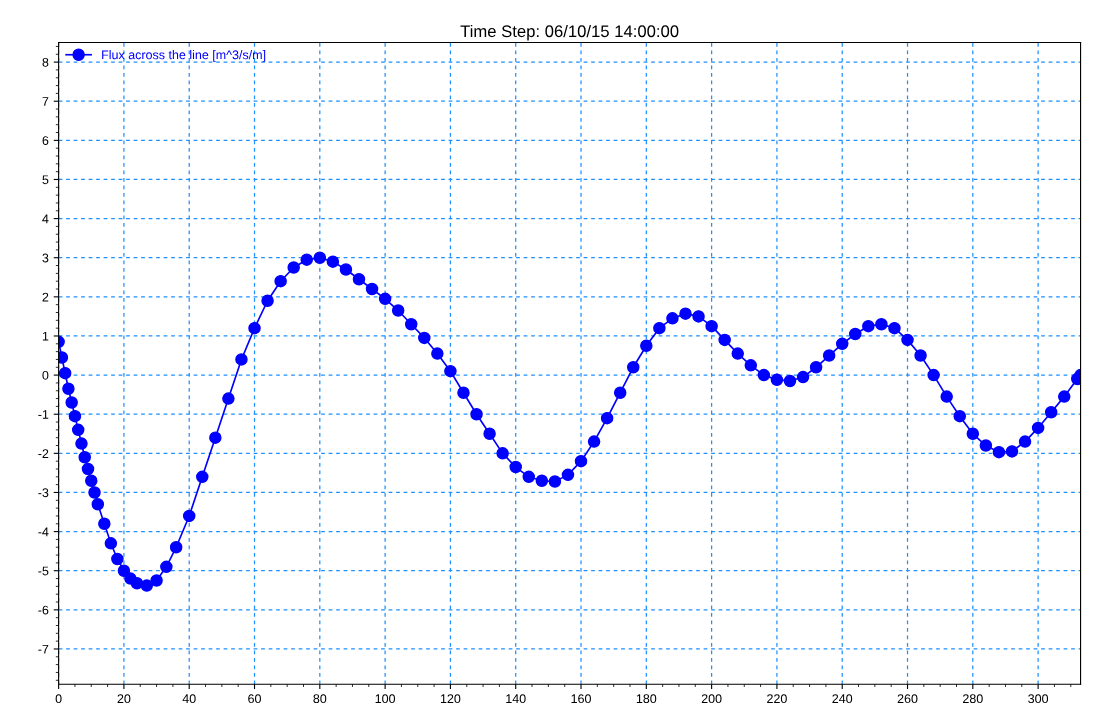  What do you see at coordinates (1038, 699) in the screenshot?
I see `x-tick-label: 300` at bounding box center [1038, 699].